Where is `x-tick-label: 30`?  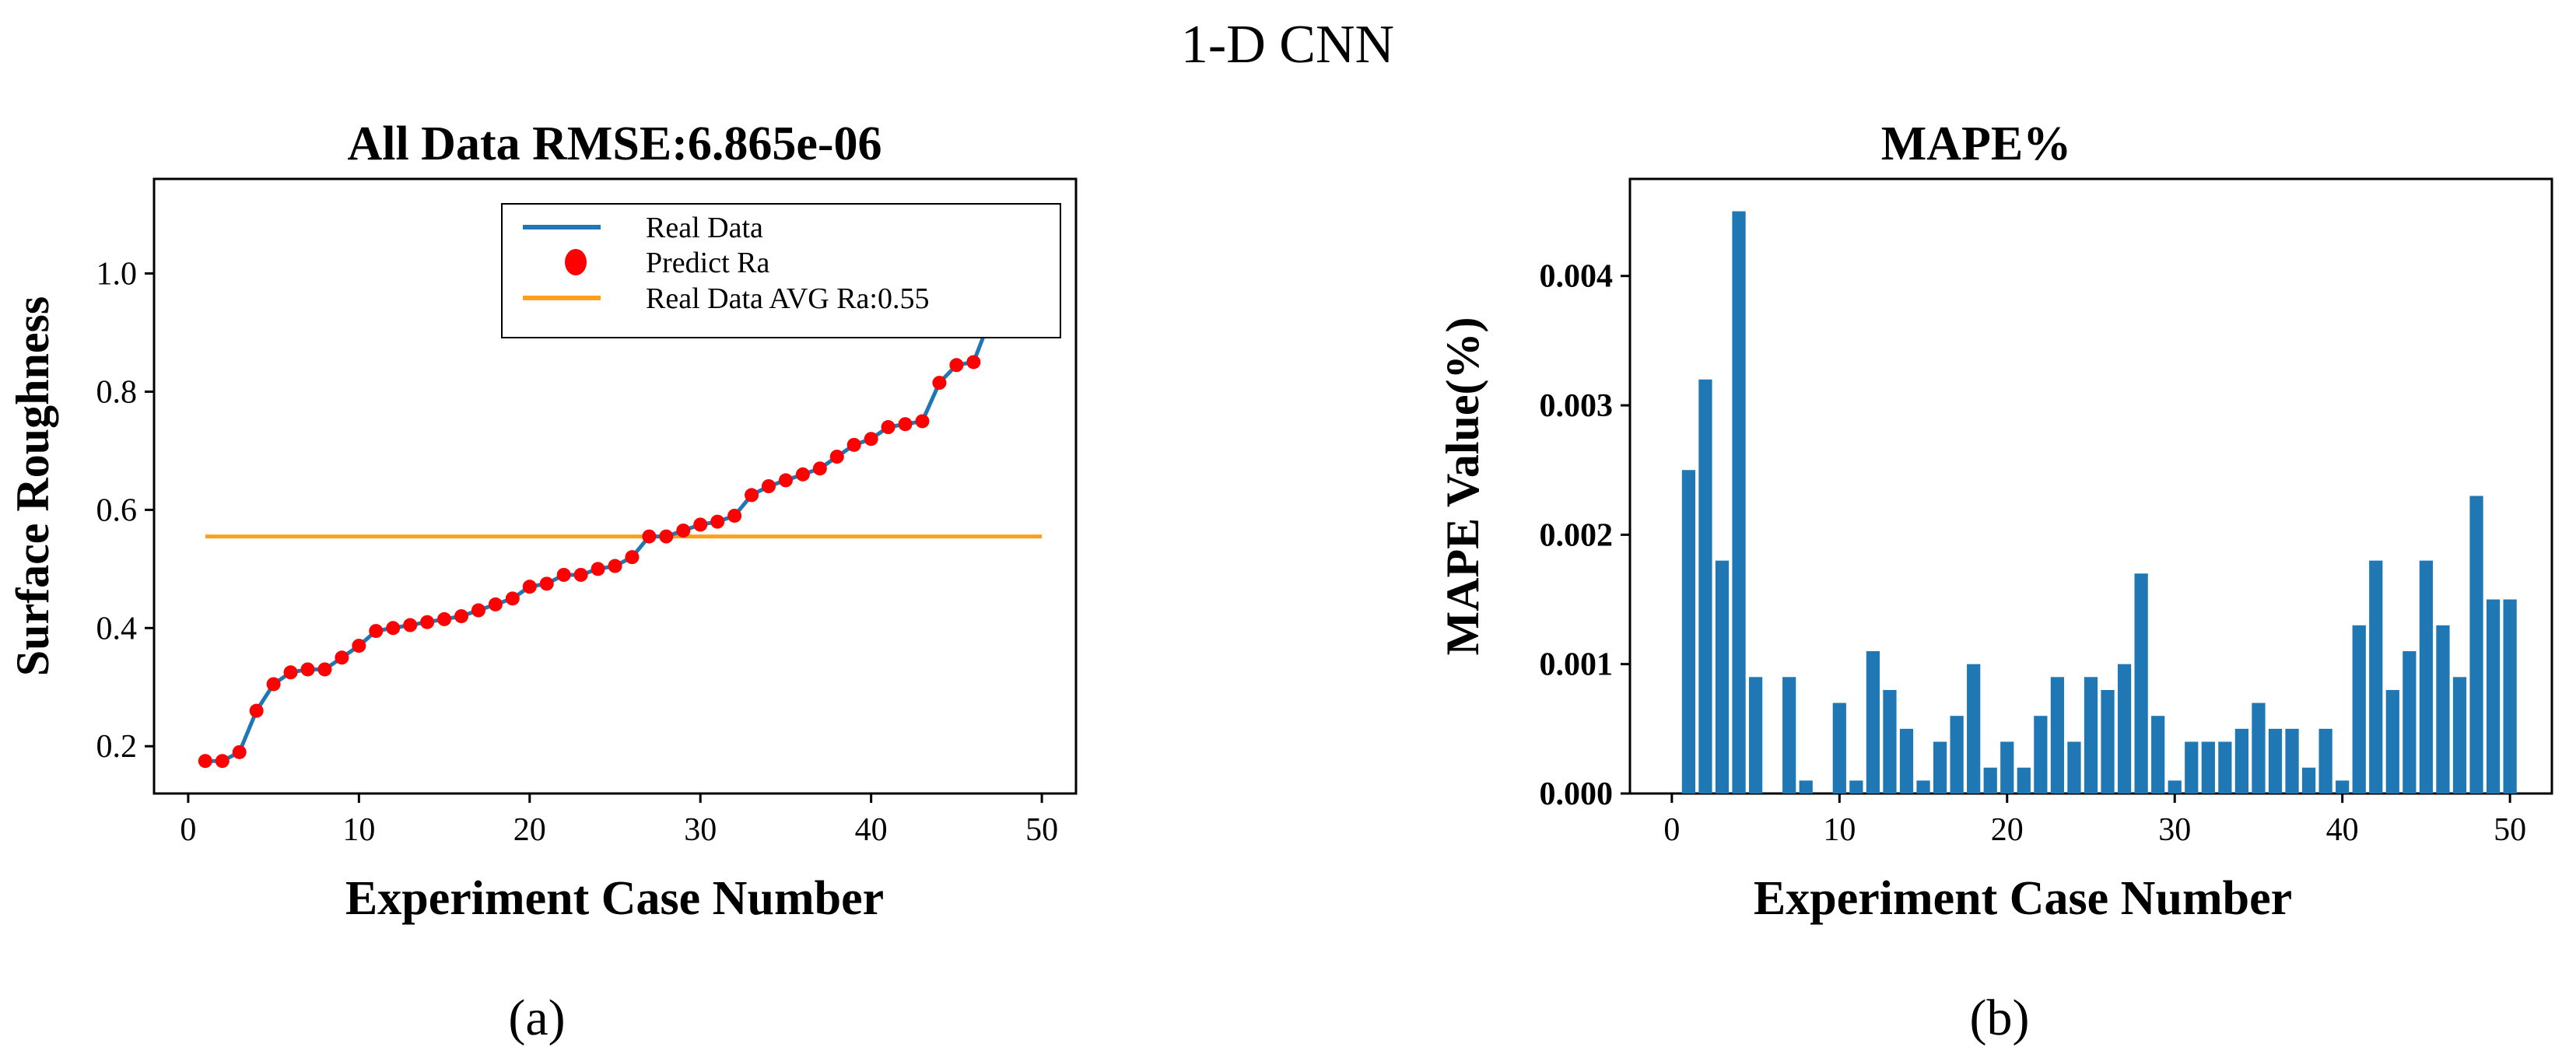 x-tick-label: 30 is located at coordinates (700, 830).